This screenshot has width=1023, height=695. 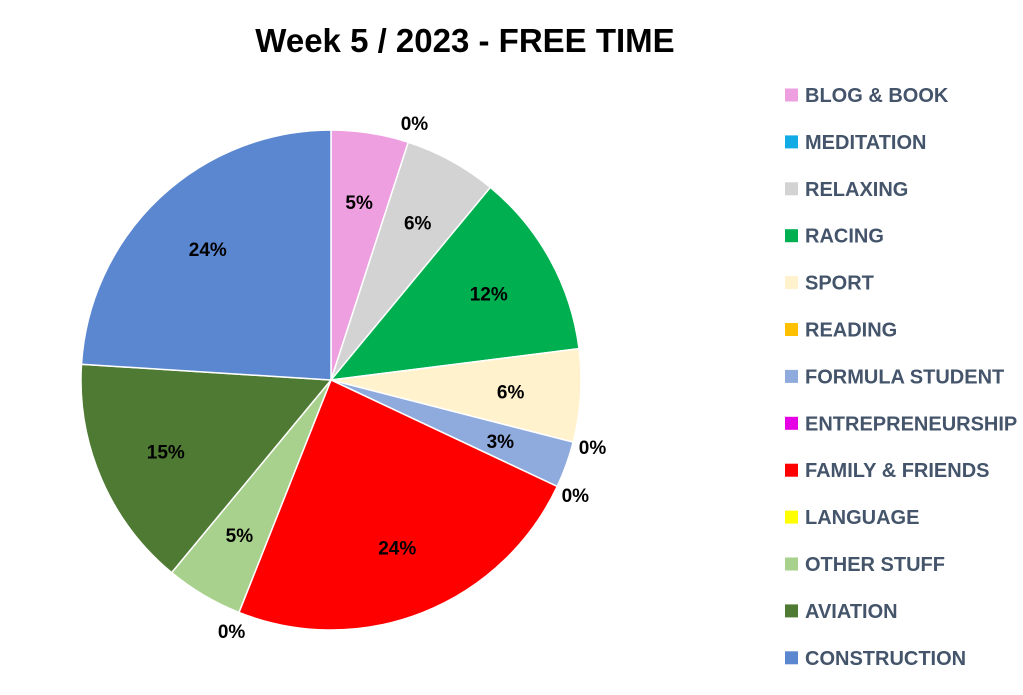 I want to click on legend-label-language: LANGUAGE, so click(x=862, y=518).